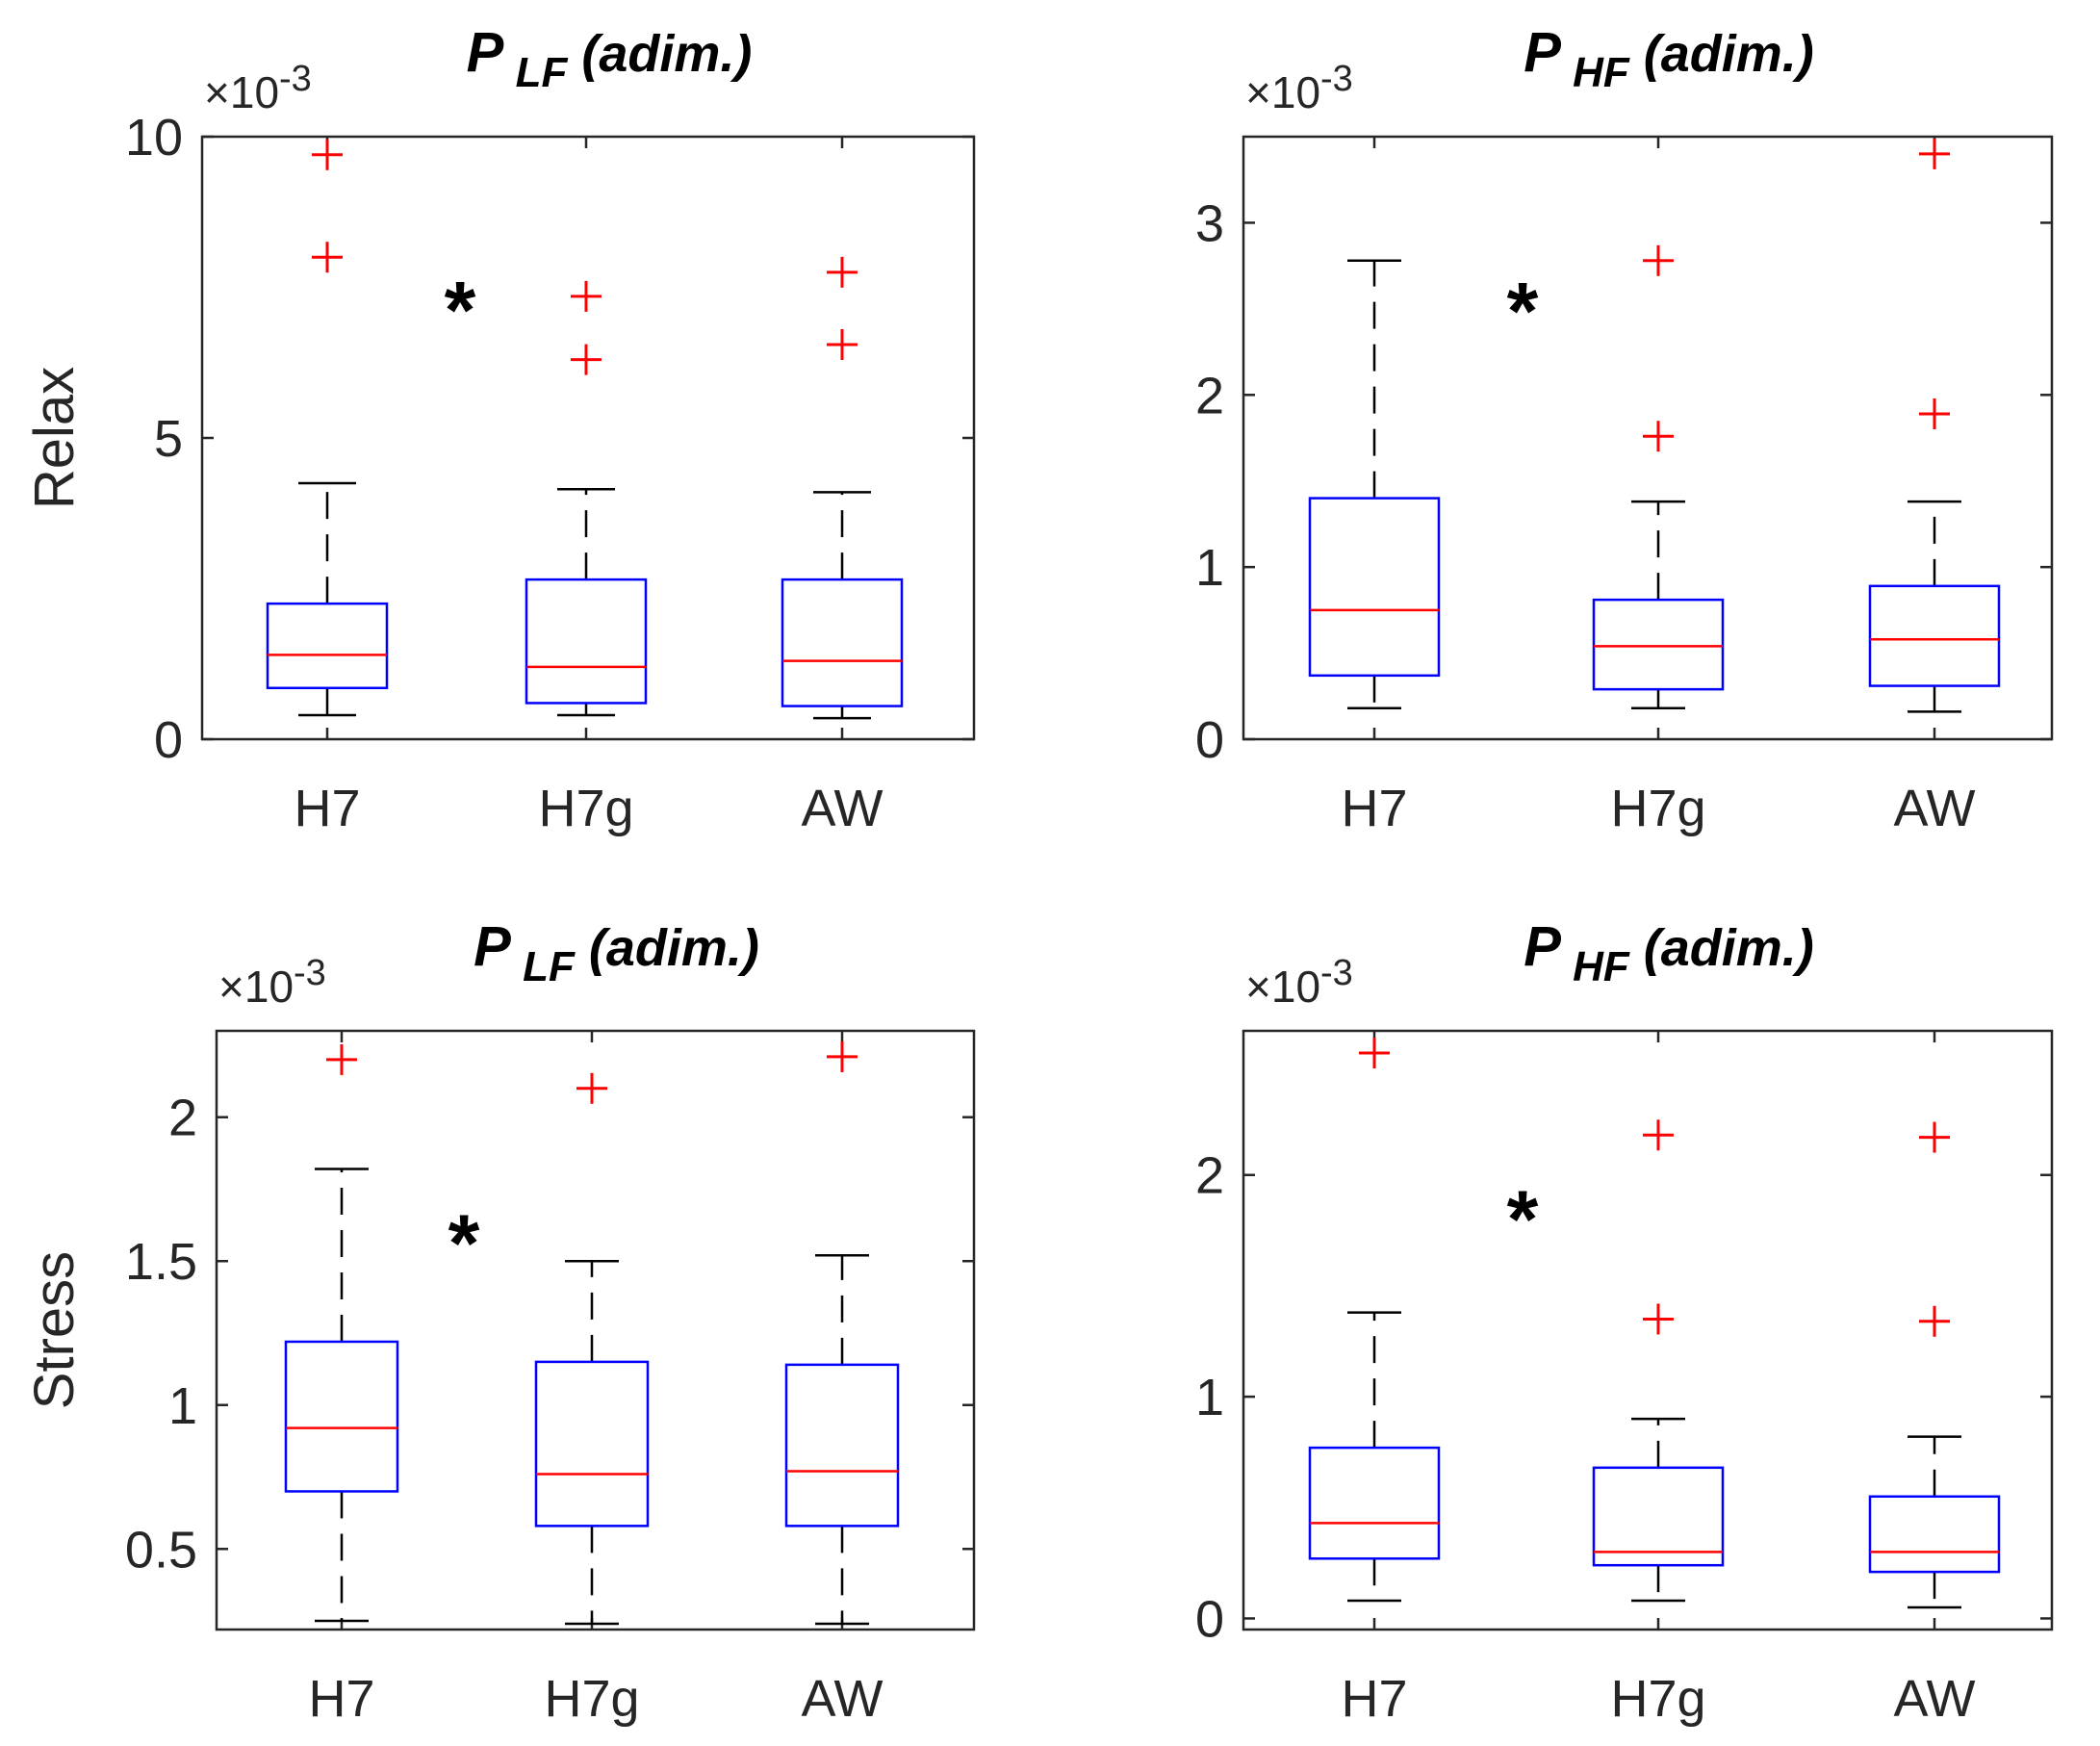 This screenshot has height=1746, width=2100. Describe the element at coordinates (154, 138) in the screenshot. I see `y-tick-label: 10` at that location.